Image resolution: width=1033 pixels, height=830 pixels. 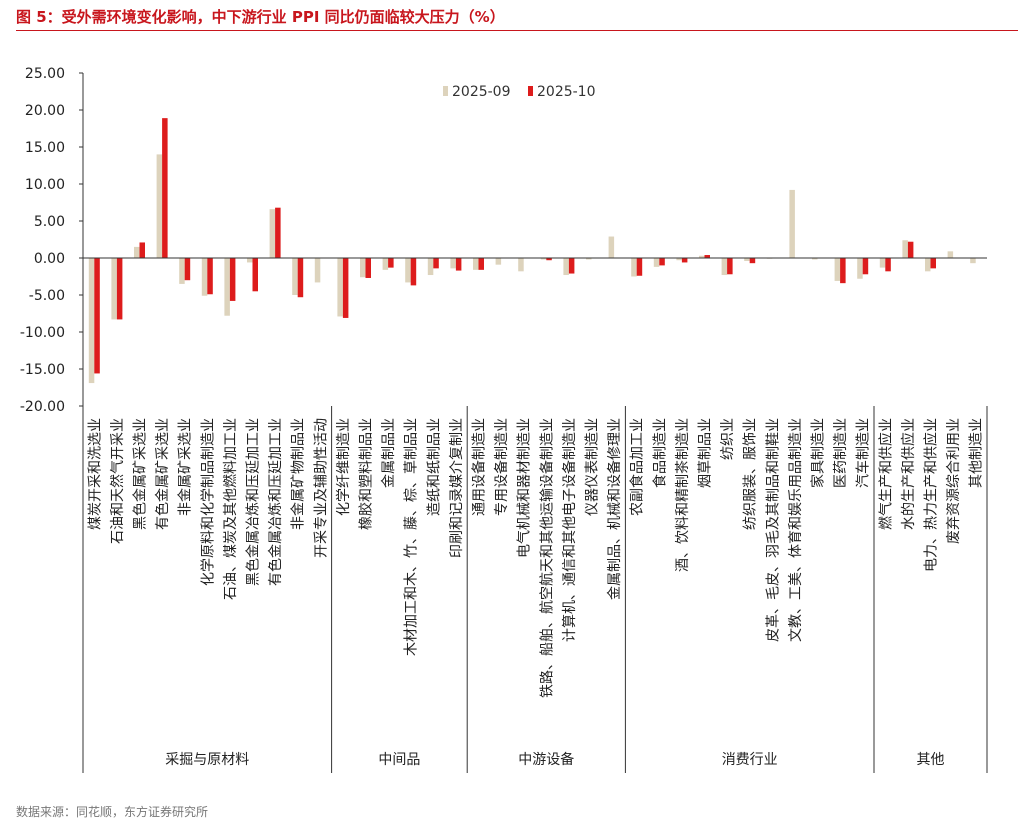 What do you see at coordinates (366, 474) in the screenshot?
I see `category-label: 橡胶和塑料制品业` at bounding box center [366, 474].